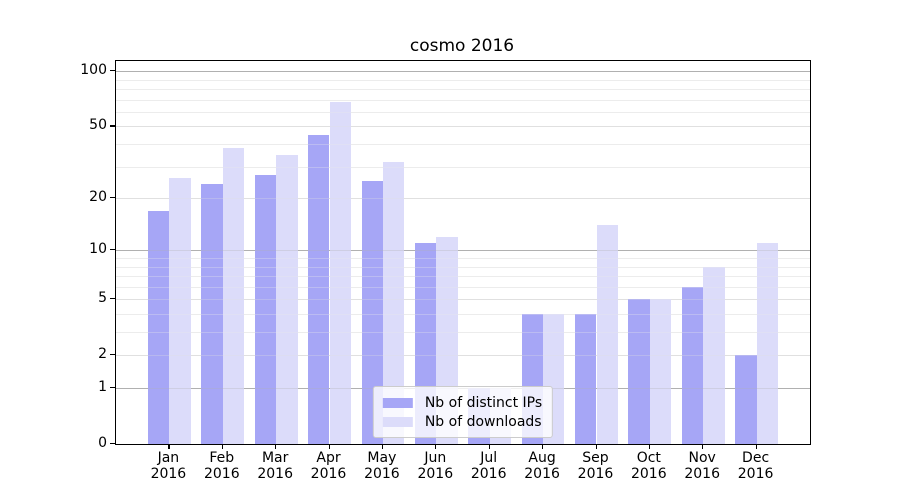  I want to click on x-tick-label-jul: Jul 2016, so click(488, 466).